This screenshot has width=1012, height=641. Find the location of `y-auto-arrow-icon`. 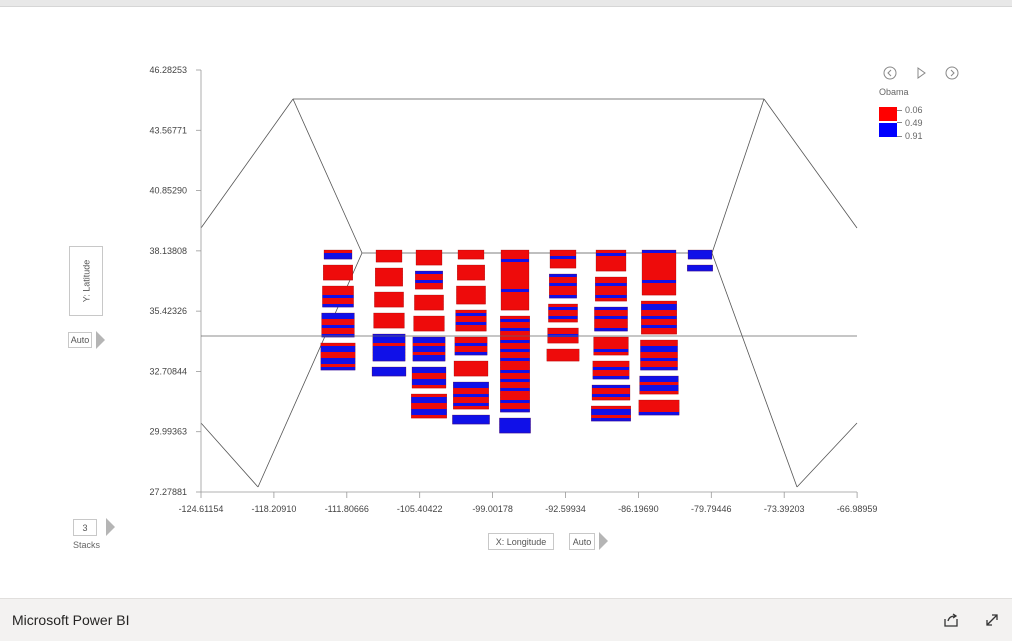

y-auto-arrow-icon is located at coordinates (100, 340).